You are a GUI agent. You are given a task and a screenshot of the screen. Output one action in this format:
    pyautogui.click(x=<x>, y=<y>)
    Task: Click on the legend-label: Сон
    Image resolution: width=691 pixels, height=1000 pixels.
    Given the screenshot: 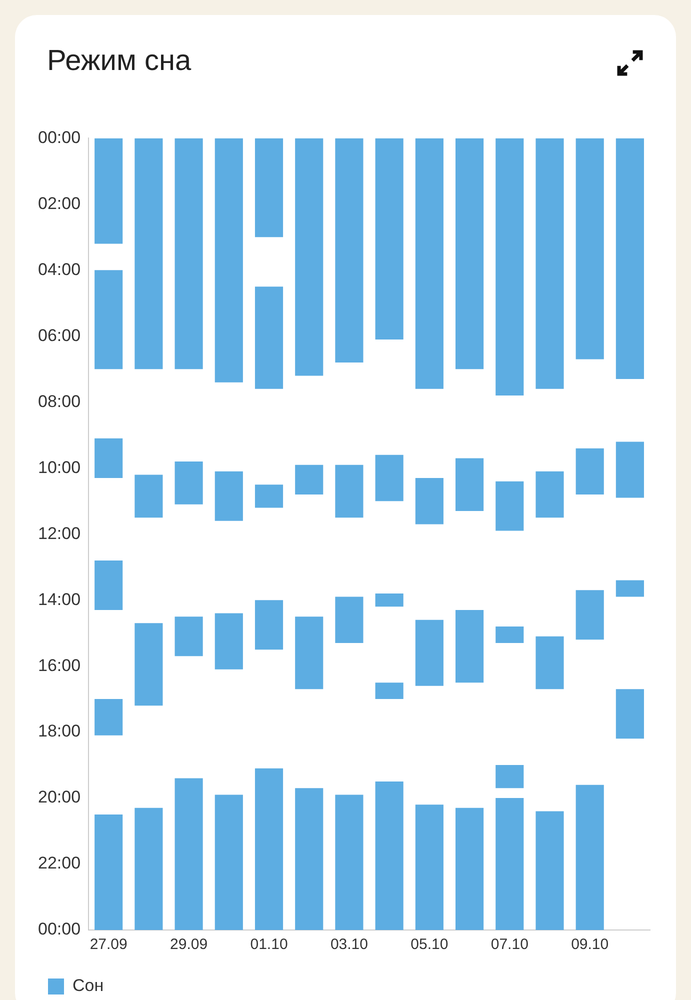 What is the action you would take?
    pyautogui.click(x=88, y=986)
    